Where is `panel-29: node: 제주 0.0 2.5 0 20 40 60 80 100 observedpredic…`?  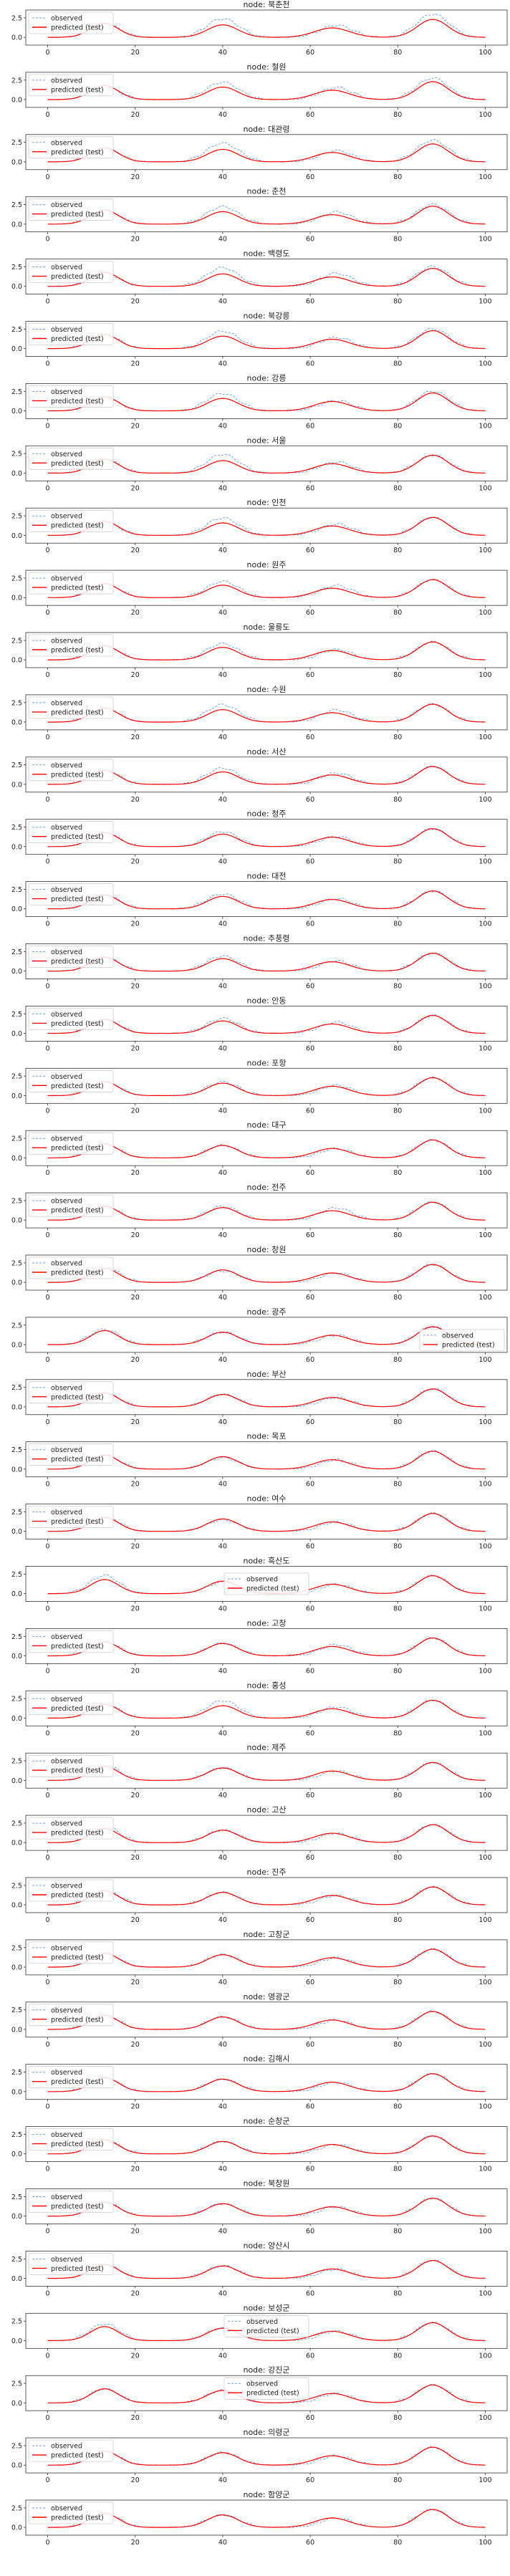
panel-29: node: 제주 0.0 2.5 0 20 40 60 80 100 observedpredic… is located at coordinates (259, 1771).